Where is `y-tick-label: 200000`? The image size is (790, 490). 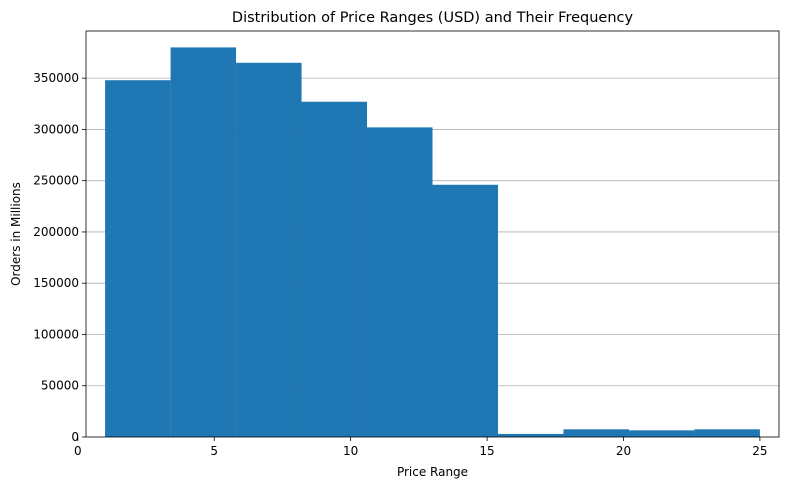
y-tick-label: 200000 is located at coordinates (56, 232).